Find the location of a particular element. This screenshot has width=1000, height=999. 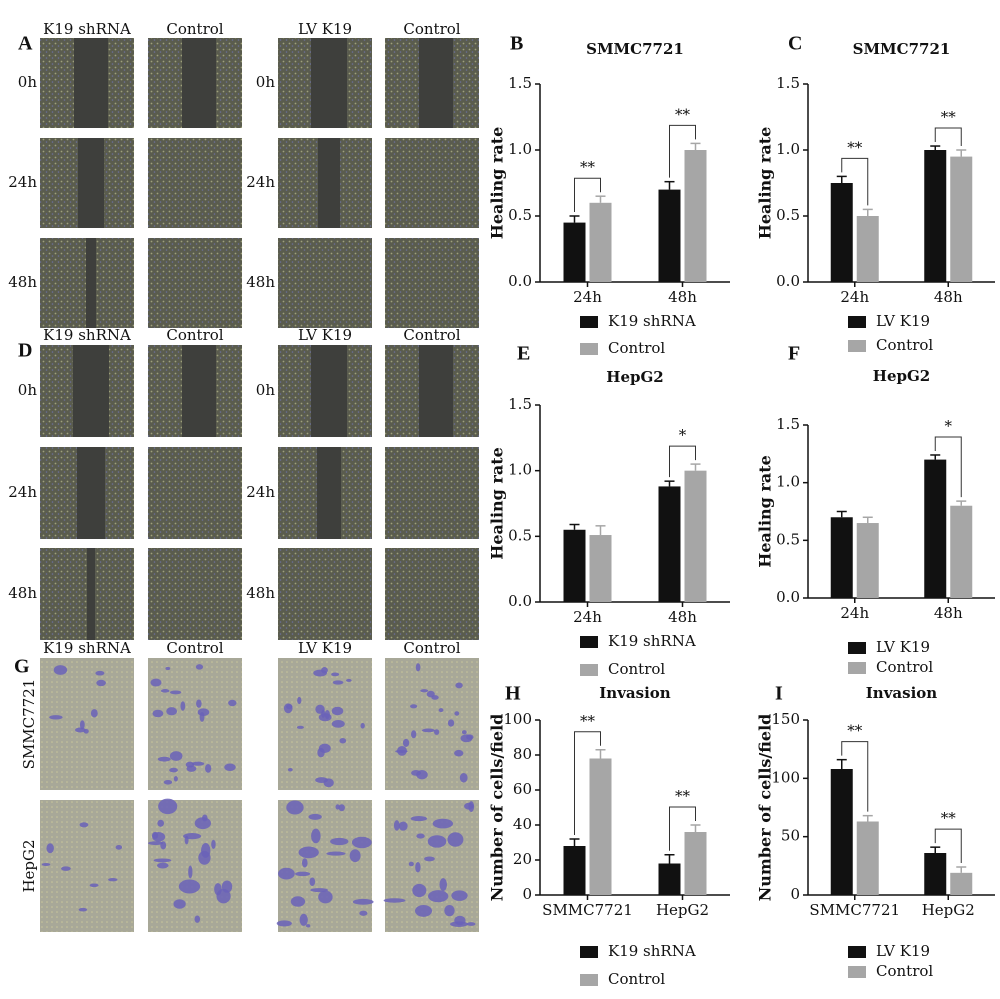

y-tick-label: 0.5 is located at coordinates (520, 535).